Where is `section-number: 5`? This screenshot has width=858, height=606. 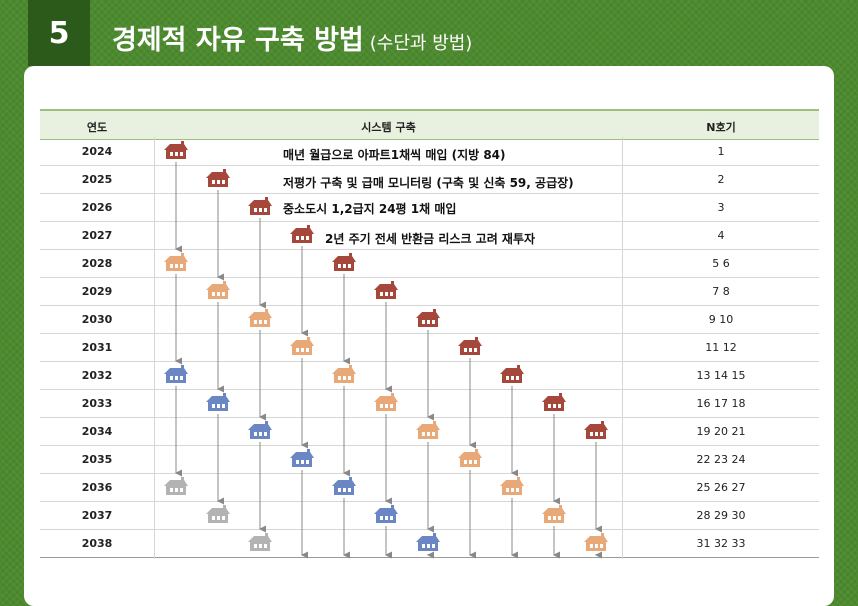 section-number: 5 is located at coordinates (59, 33).